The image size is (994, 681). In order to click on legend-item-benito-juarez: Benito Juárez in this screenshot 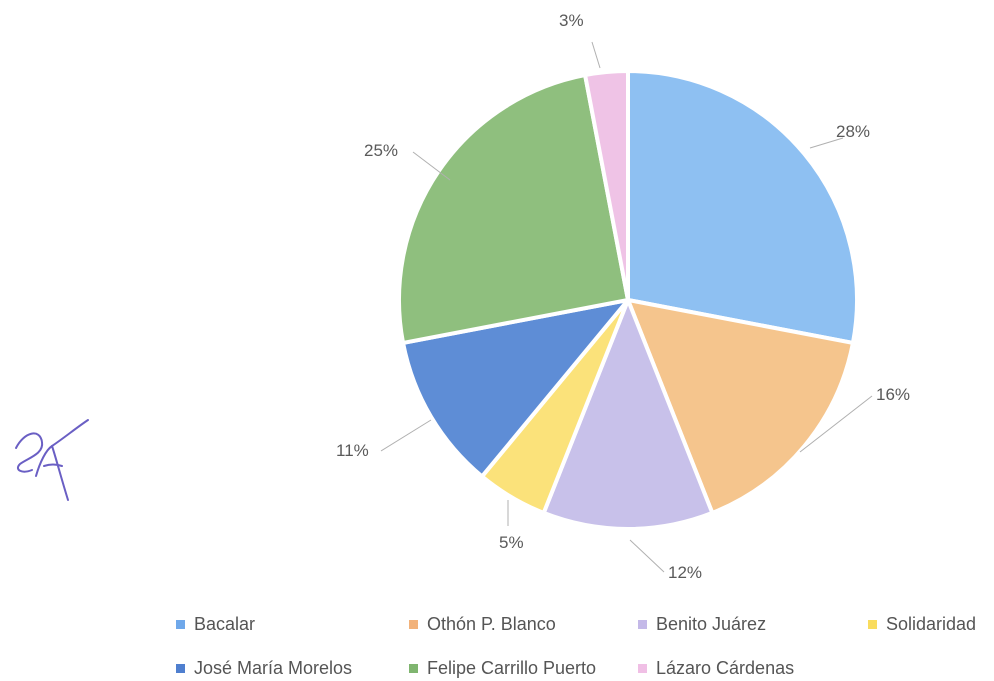, I will do `click(702, 624)`.